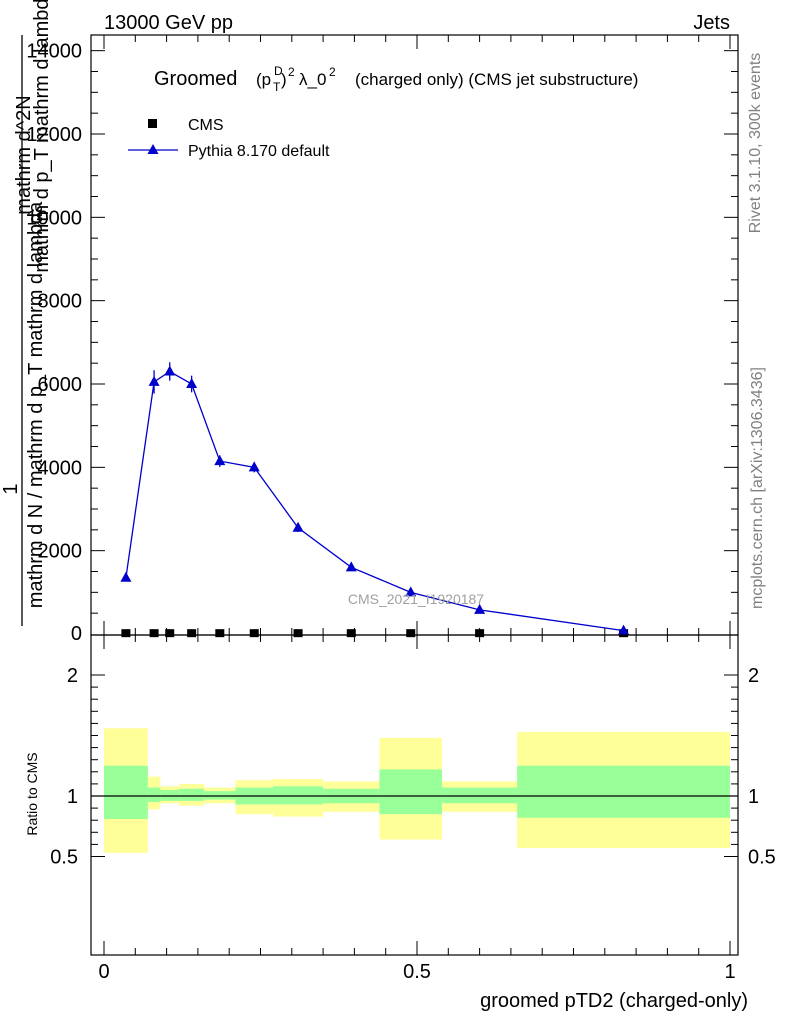  What do you see at coordinates (60, 385) in the screenshot?
I see `main-y-tick-label: 6000` at bounding box center [60, 385].